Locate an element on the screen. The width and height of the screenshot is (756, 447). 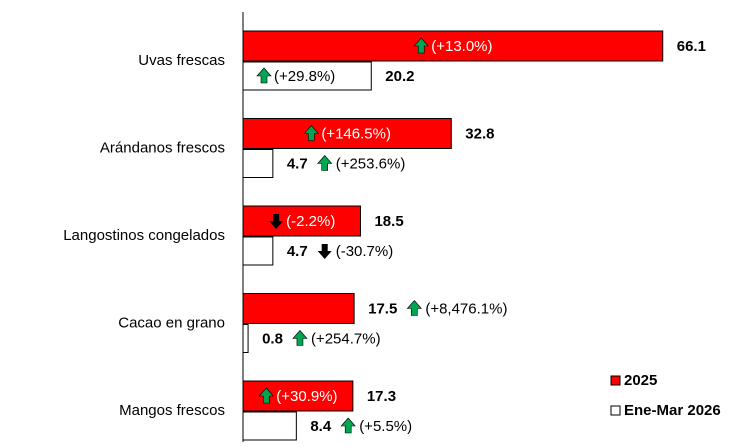
value-label: 0.8 is located at coordinates (272, 338).